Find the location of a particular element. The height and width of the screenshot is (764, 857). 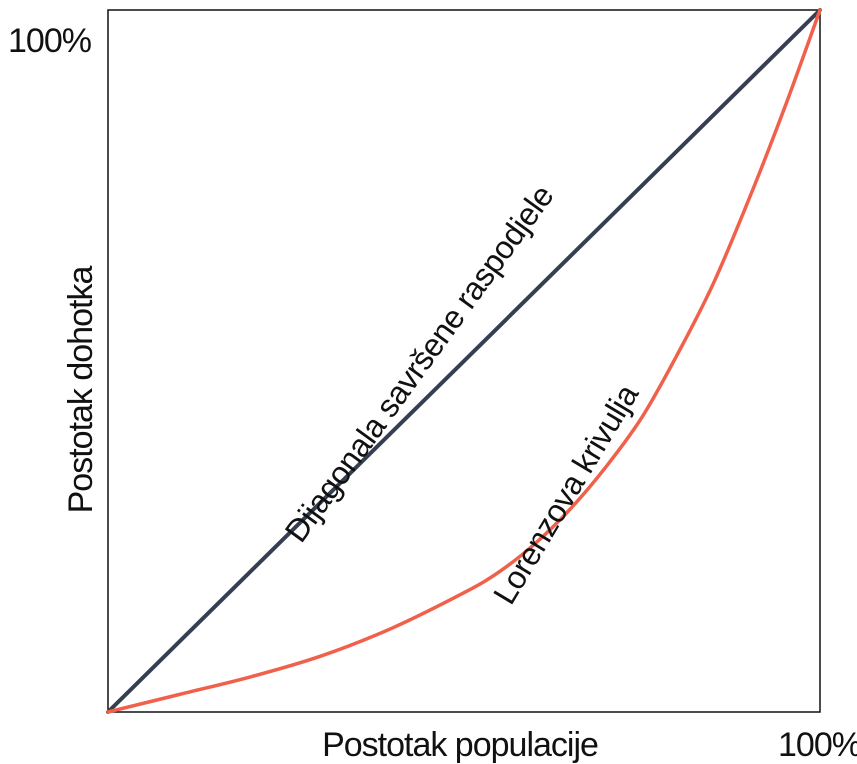

x-axis-label: Postotak populacije is located at coordinates (460, 745).